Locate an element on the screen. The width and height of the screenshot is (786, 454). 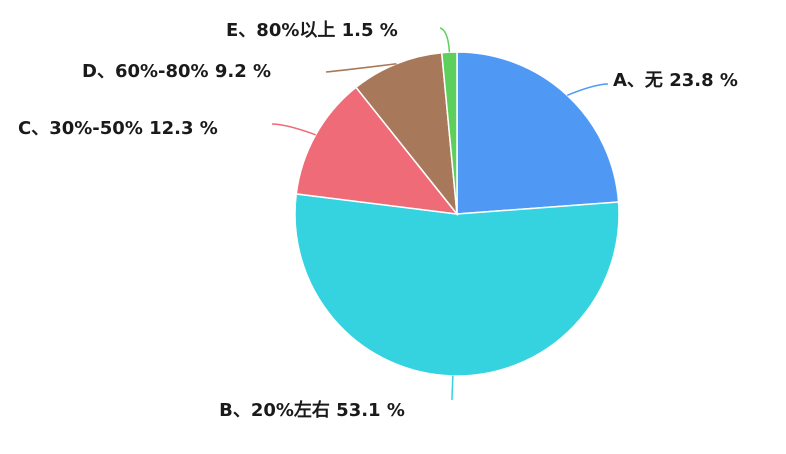
leader-line-b is located at coordinates (452, 388).